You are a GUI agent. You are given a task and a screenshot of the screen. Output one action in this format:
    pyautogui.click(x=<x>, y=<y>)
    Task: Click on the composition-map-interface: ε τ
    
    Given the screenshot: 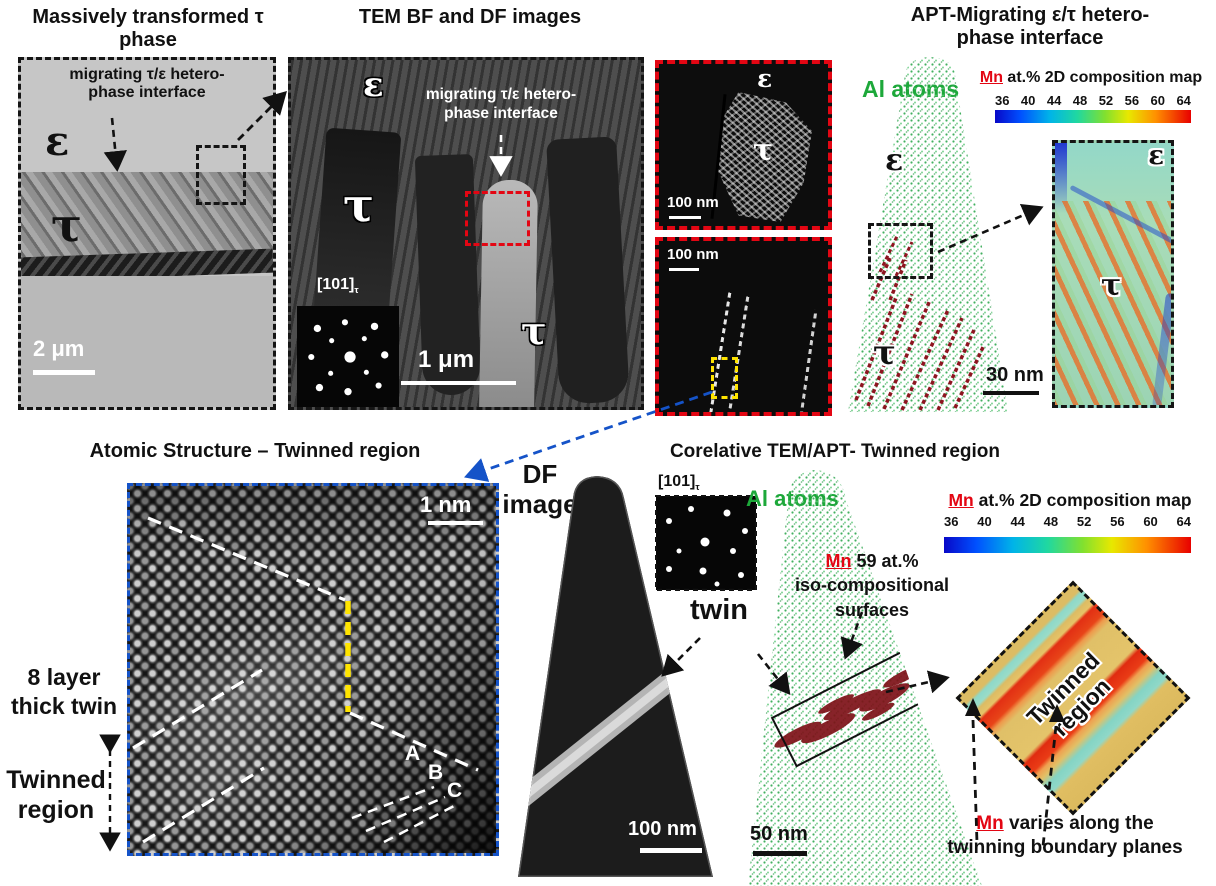 What is the action you would take?
    pyautogui.click(x=1113, y=274)
    